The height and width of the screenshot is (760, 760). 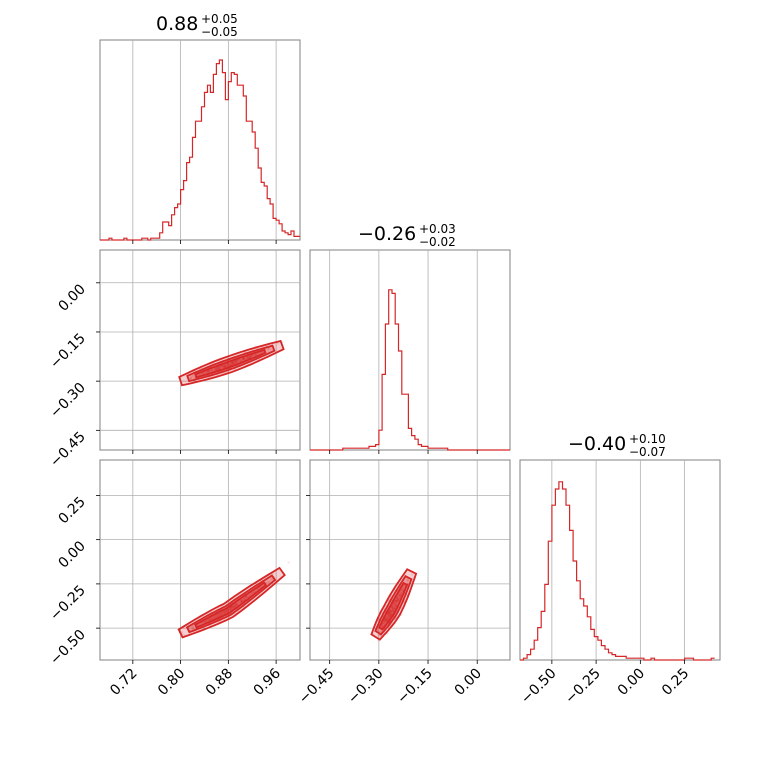 I want to click on density-contour-line, so click(x=394, y=604).